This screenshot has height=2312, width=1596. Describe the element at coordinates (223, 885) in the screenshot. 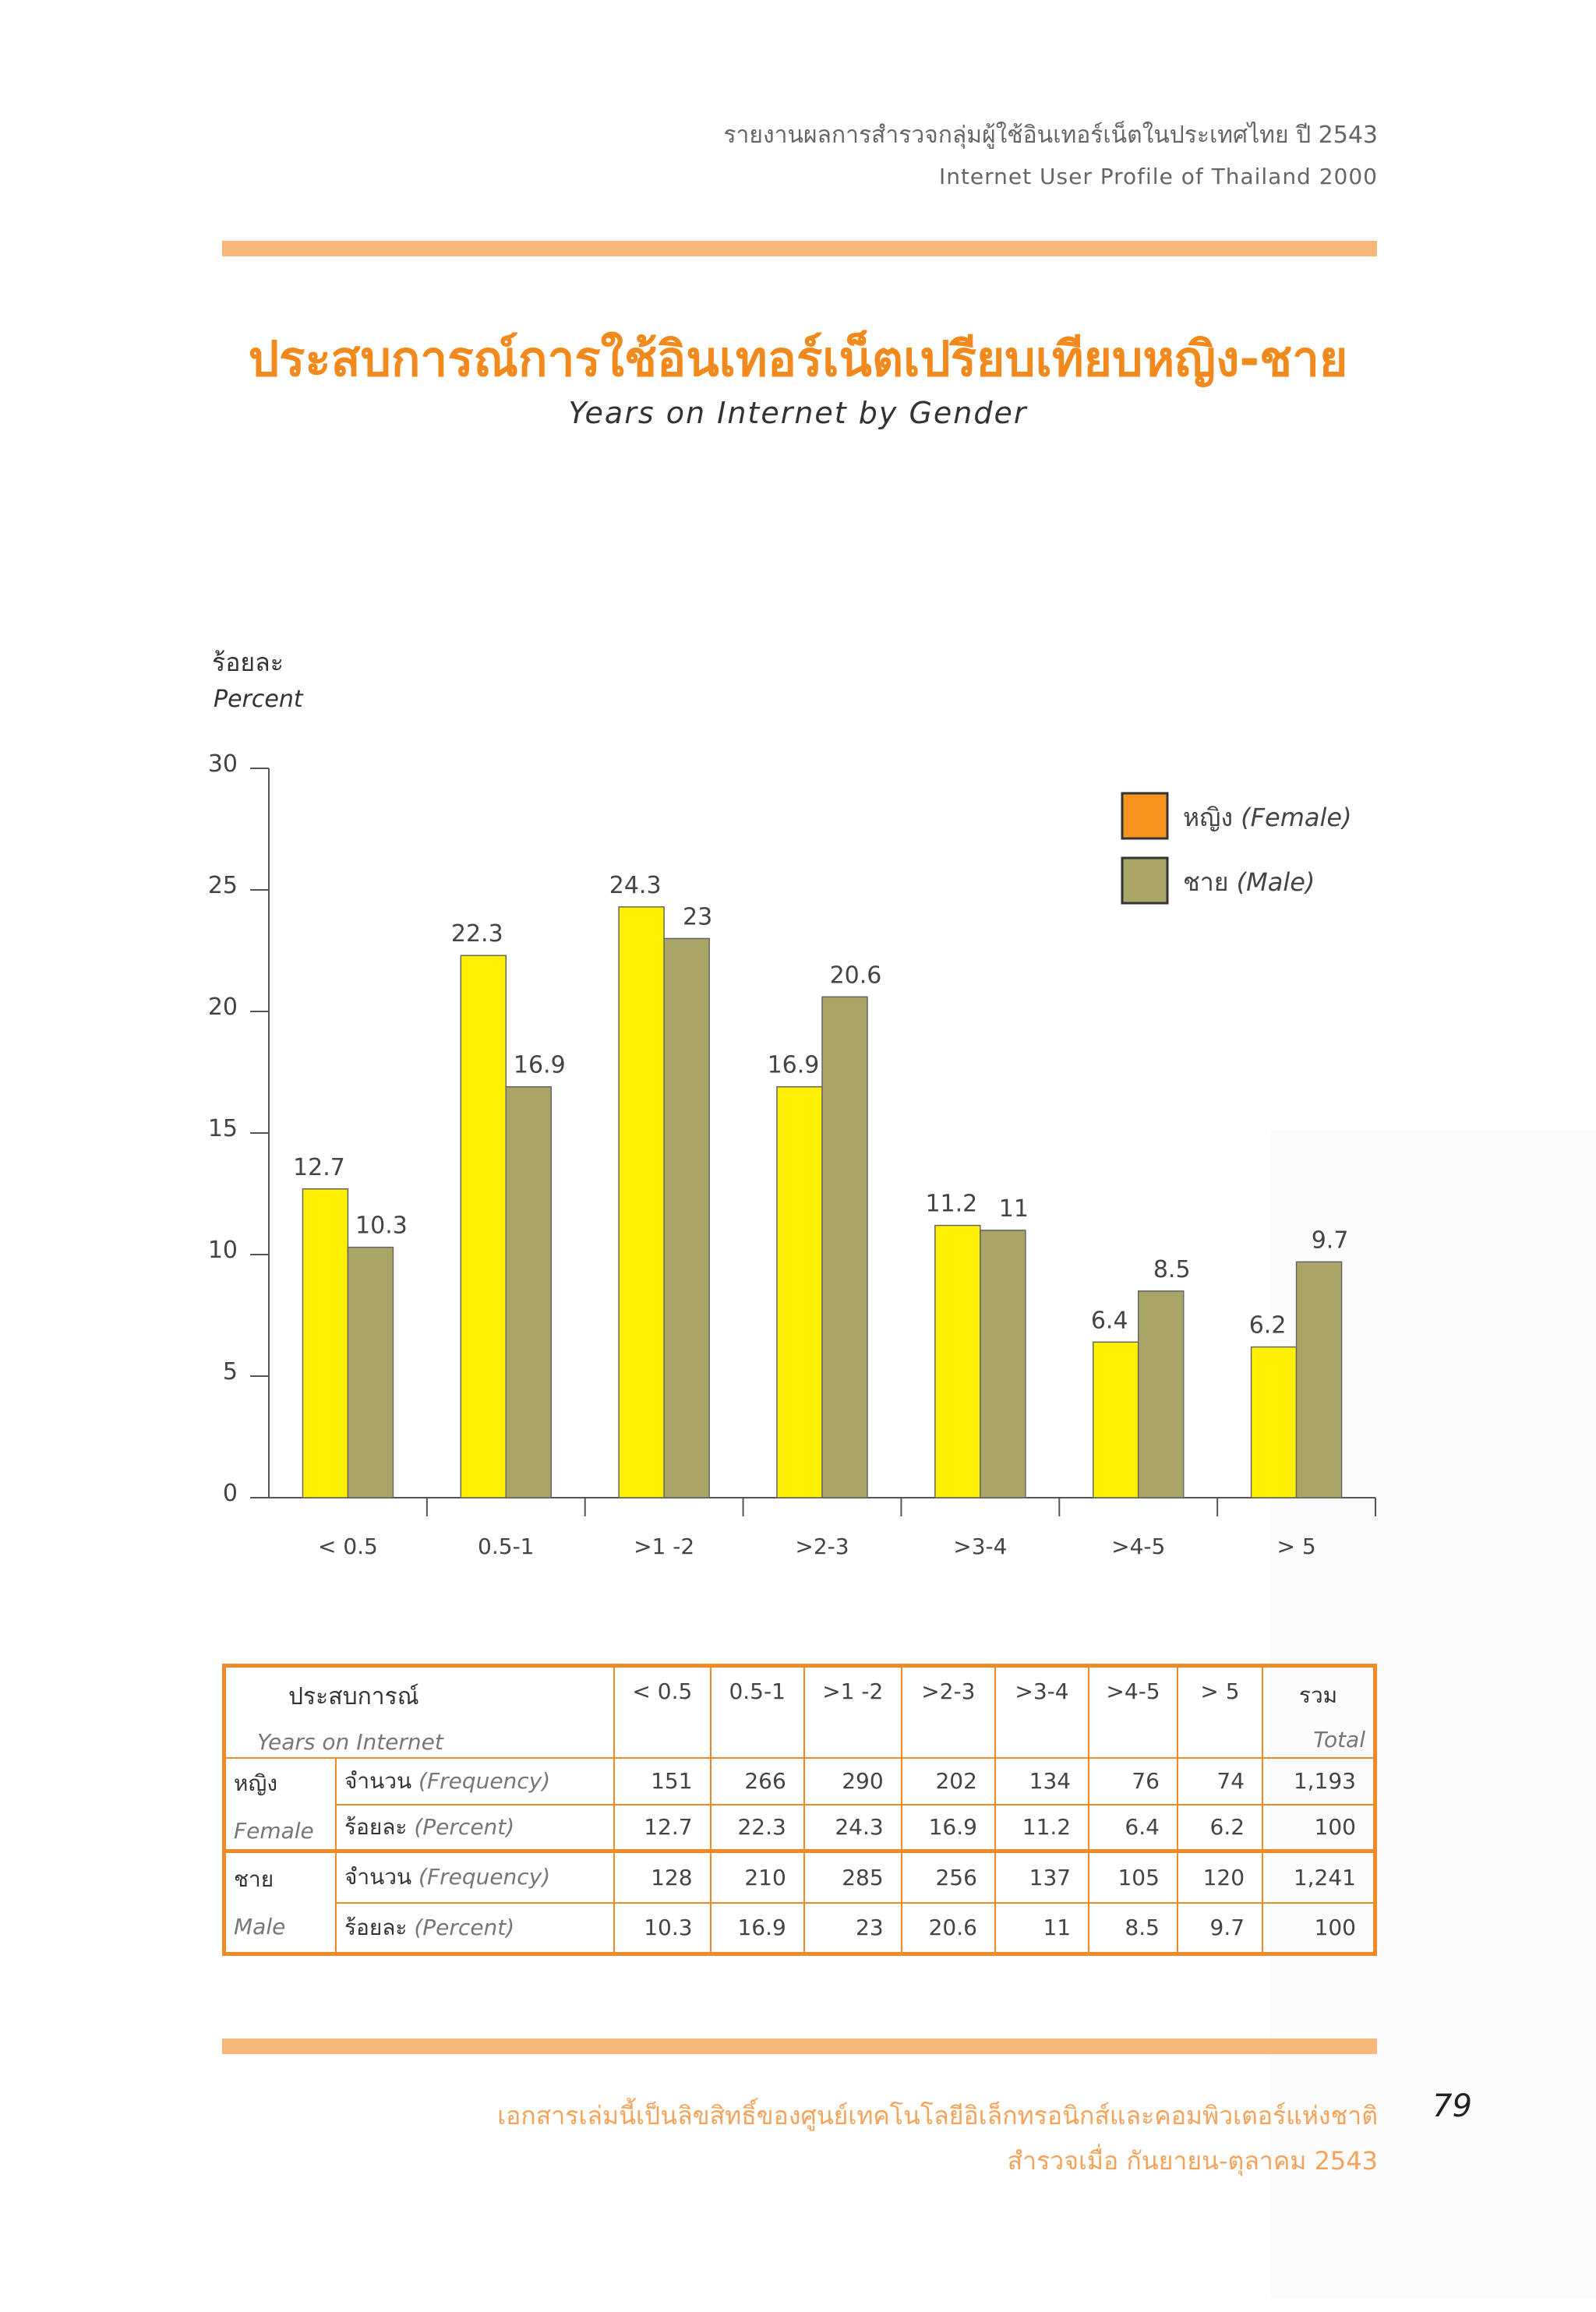

I see `y-tick-label: 25` at that location.